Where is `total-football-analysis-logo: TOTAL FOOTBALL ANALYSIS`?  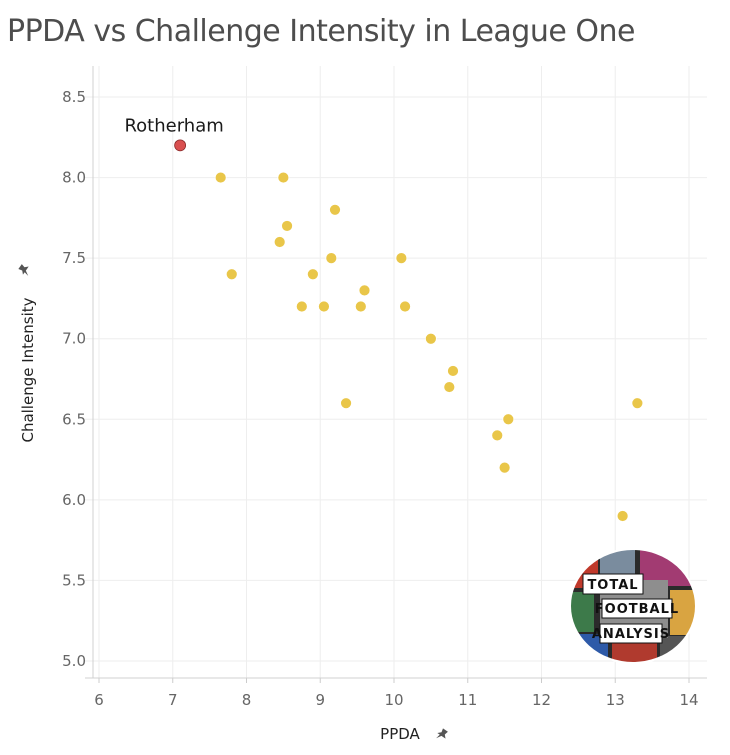
total-football-analysis-logo: TOTAL FOOTBALL ANALYSIS is located at coordinates (633, 606).